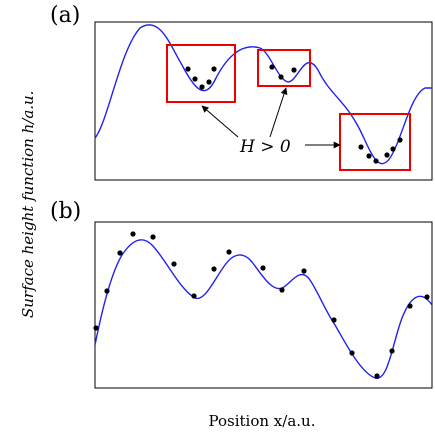  What do you see at coordinates (201, 78) in the screenshot?
I see `box-1-dots` at bounding box center [201, 78].